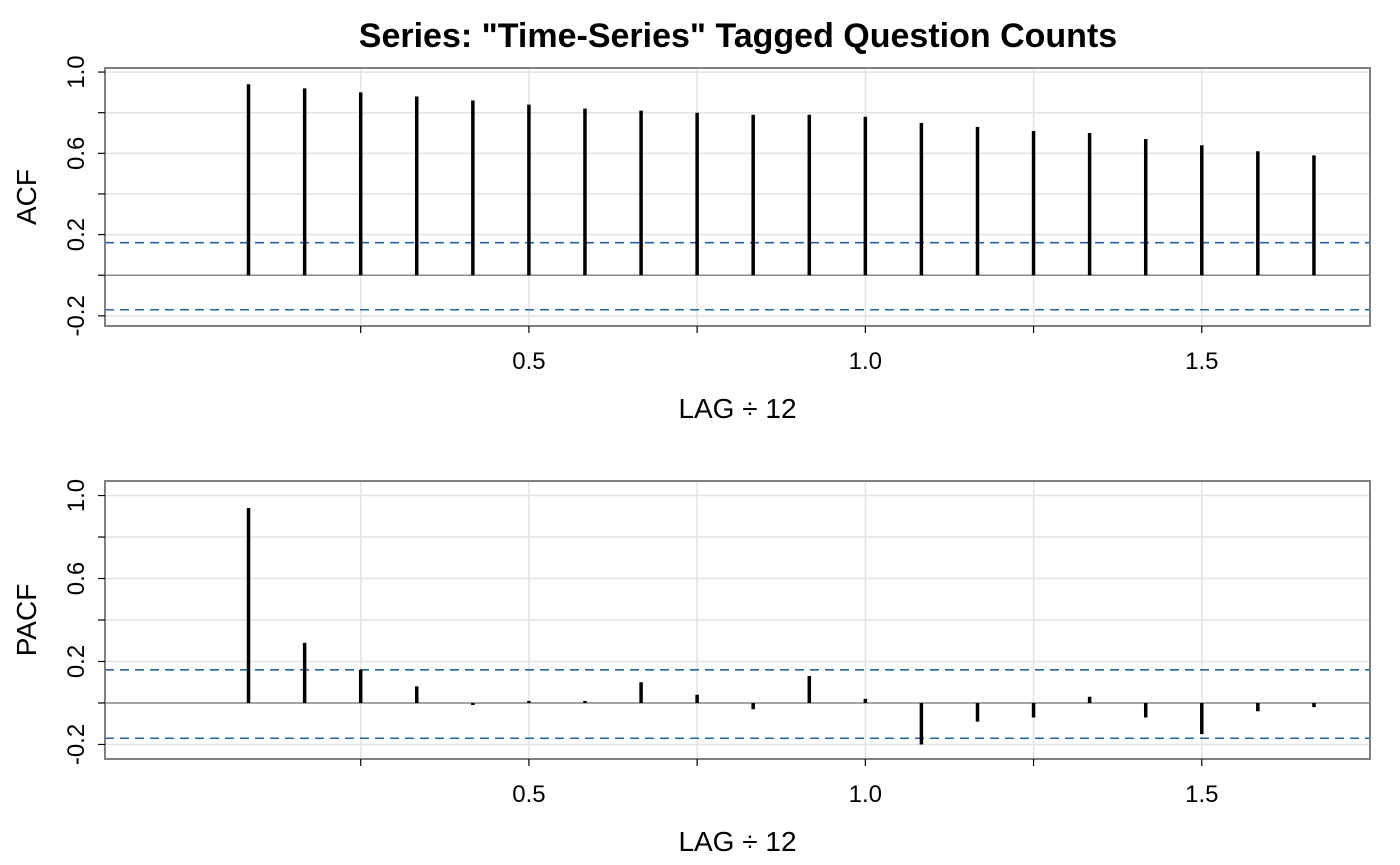  What do you see at coordinates (26, 197) in the screenshot?
I see `y-axis-title: ACF` at bounding box center [26, 197].